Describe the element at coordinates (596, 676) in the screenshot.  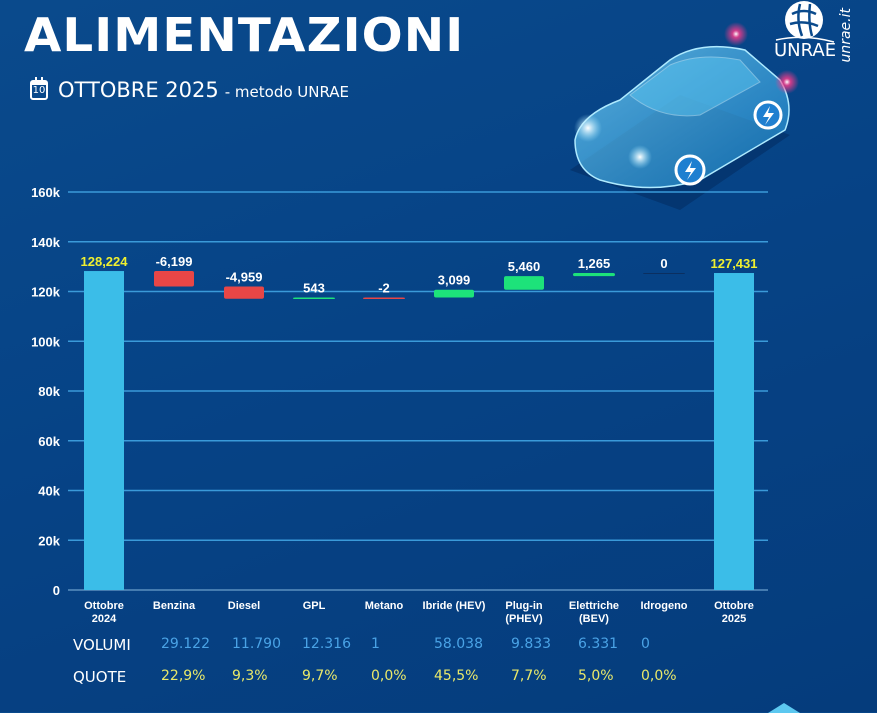
I see `share-elettriche: 5,0%` at that location.